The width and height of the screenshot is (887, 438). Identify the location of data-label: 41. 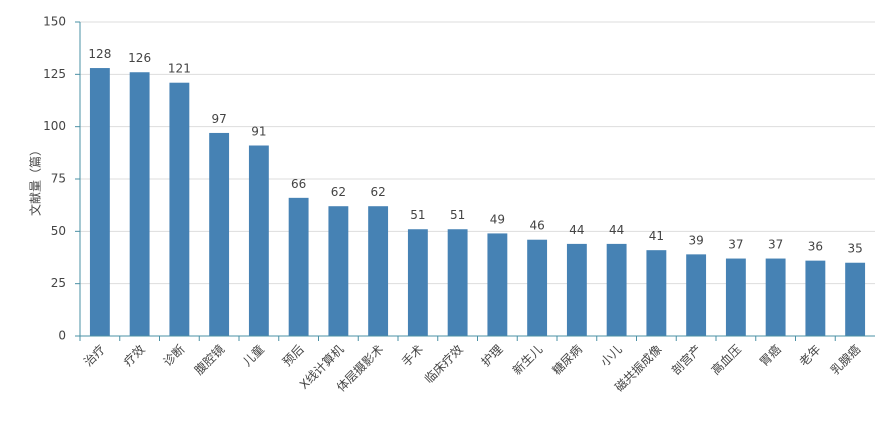
(656, 236).